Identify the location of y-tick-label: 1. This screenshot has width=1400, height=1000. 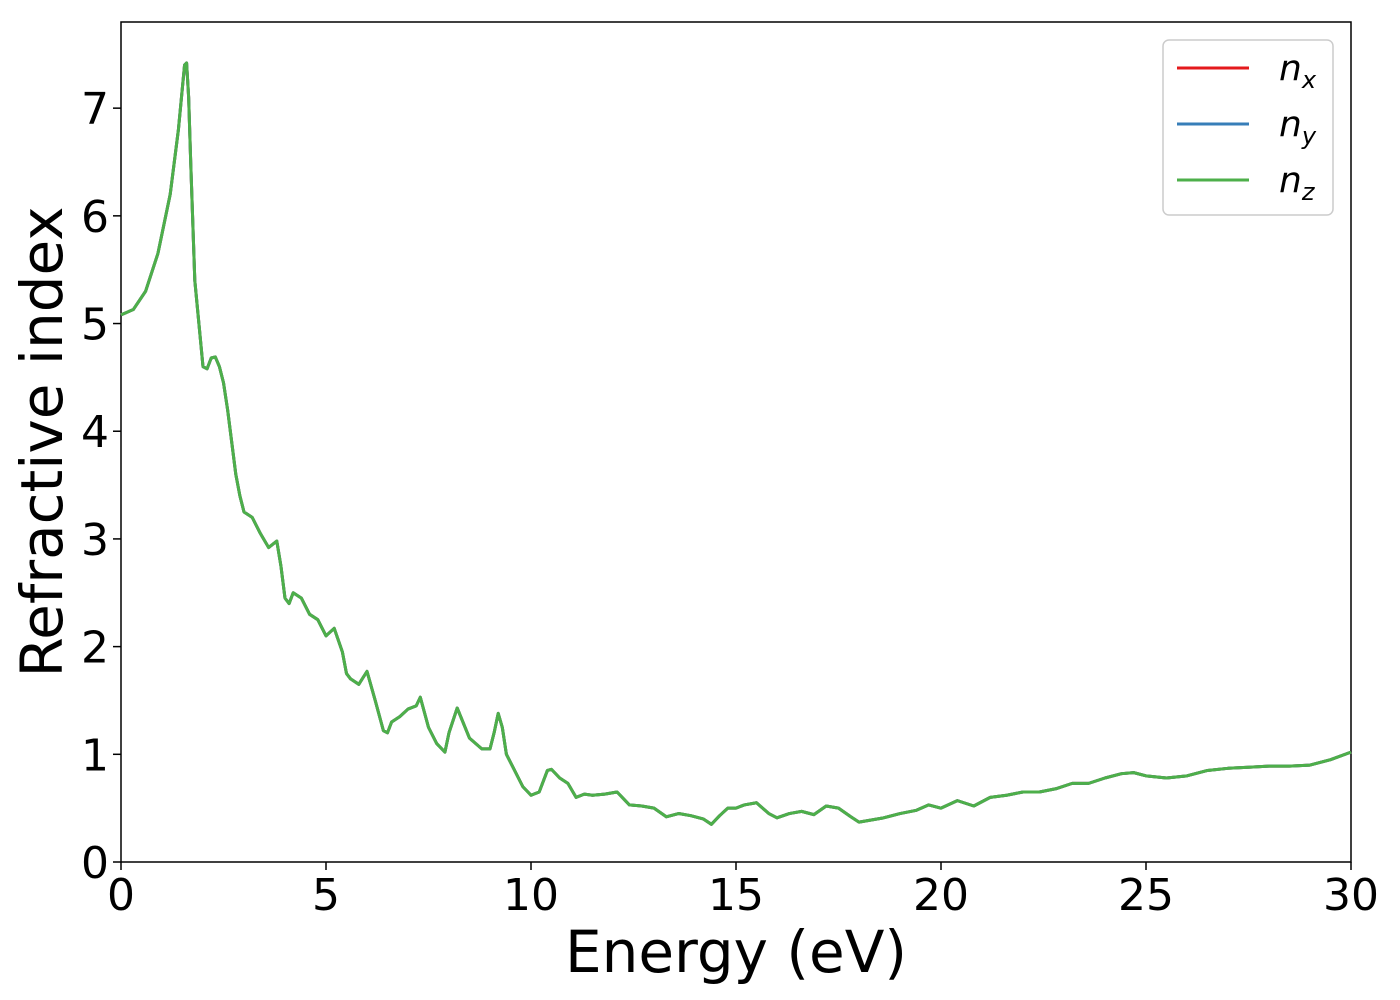
(95, 755).